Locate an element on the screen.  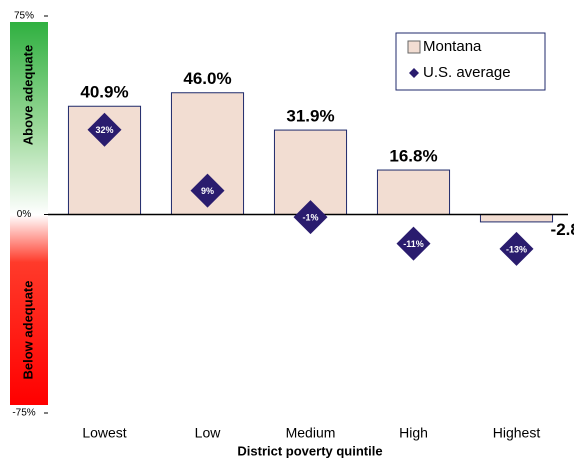
value-label: 16.8% is located at coordinates (413, 156).